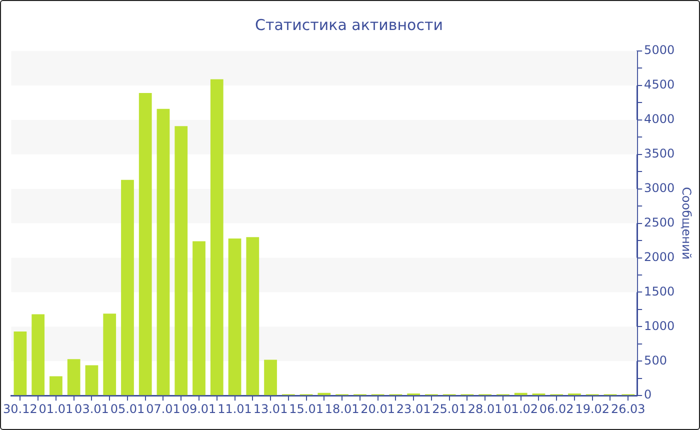 The width and height of the screenshot is (700, 430). Describe the element at coordinates (659, 50) in the screenshot. I see `y-tick-label: 5000` at that location.